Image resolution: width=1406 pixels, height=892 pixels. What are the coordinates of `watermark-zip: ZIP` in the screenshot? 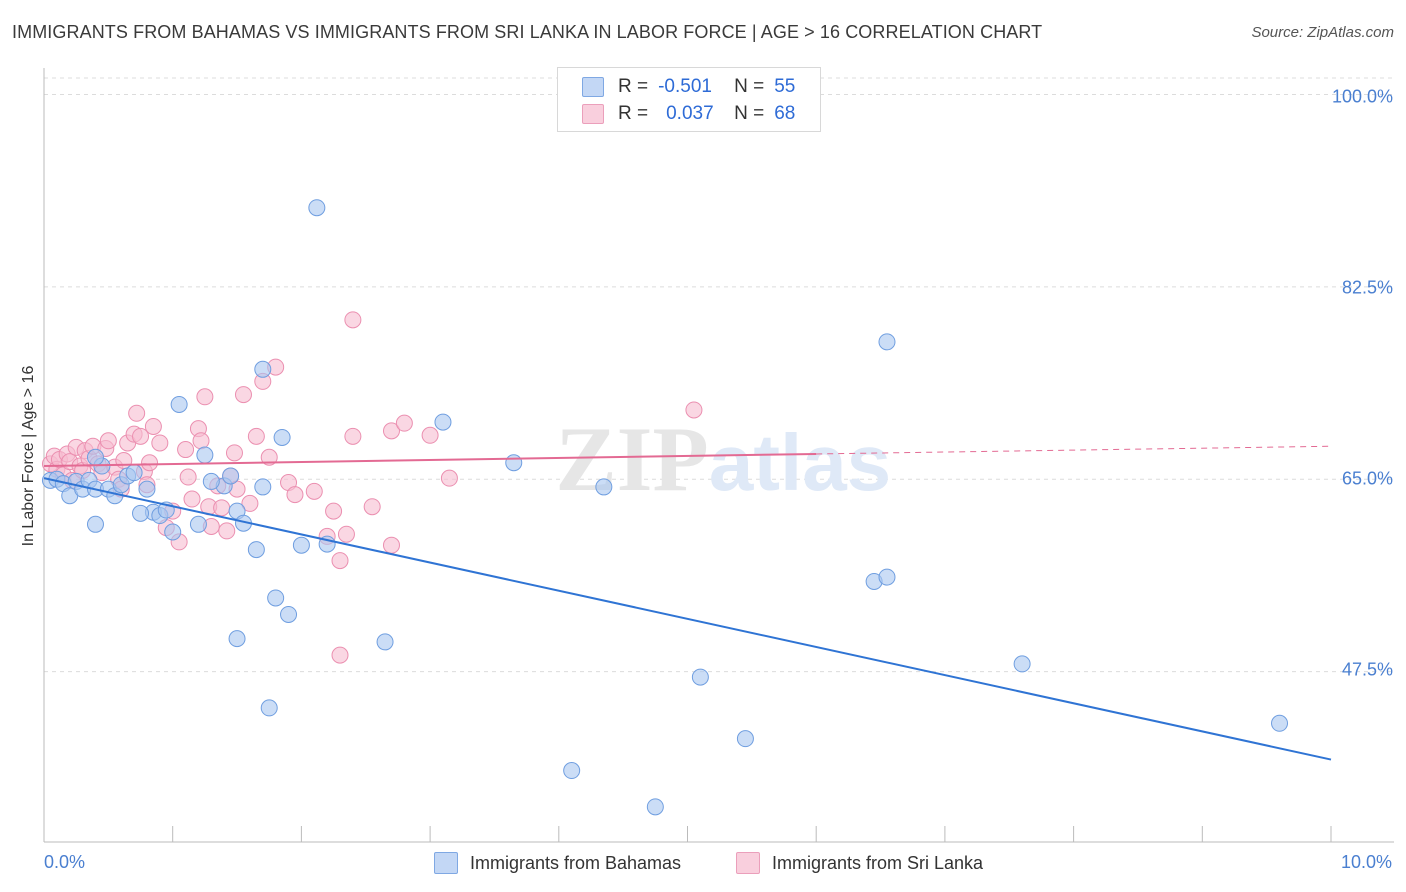 It's located at (631, 459).